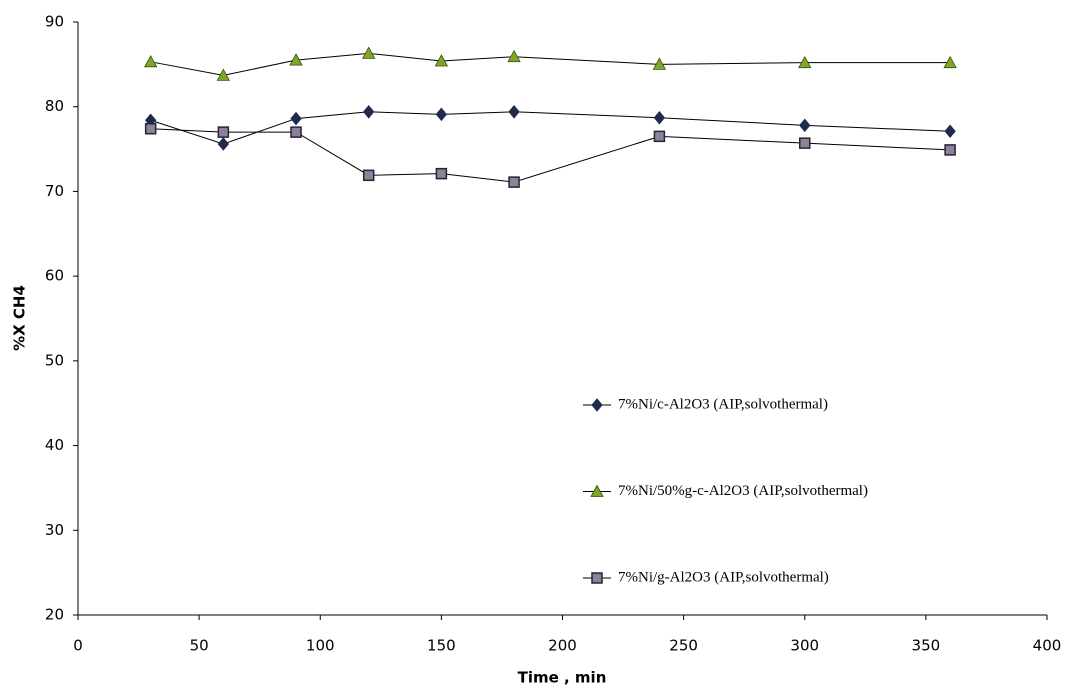  What do you see at coordinates (54, 276) in the screenshot?
I see `y-tick-label: 60` at bounding box center [54, 276].